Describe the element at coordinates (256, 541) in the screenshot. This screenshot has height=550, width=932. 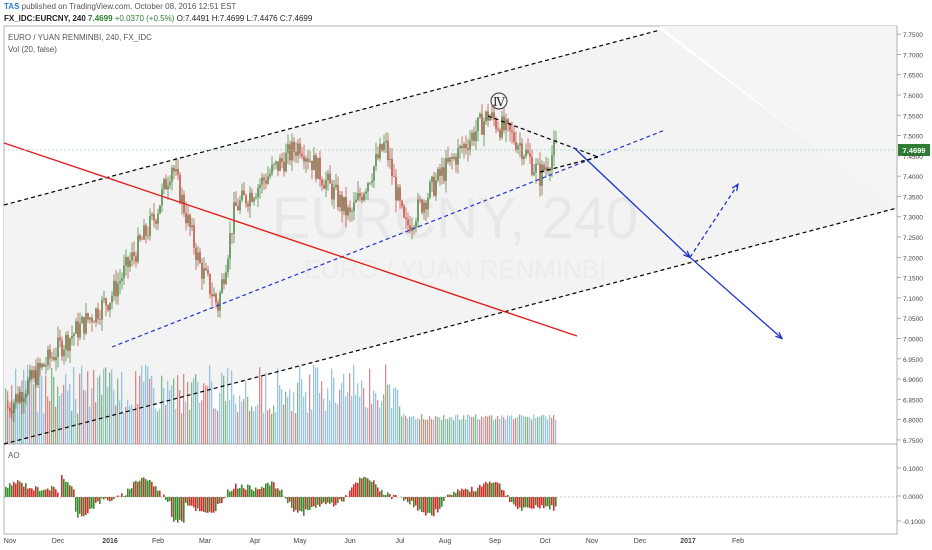
I see `time-tick-label: Apr` at that location.